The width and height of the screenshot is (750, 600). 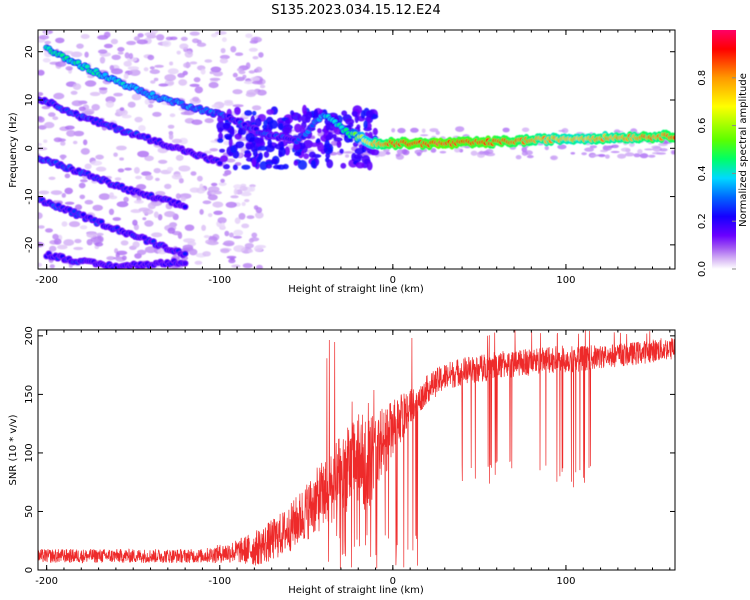 What do you see at coordinates (565, 581) in the screenshot?
I see `x-tick-label: 100` at bounding box center [565, 581].